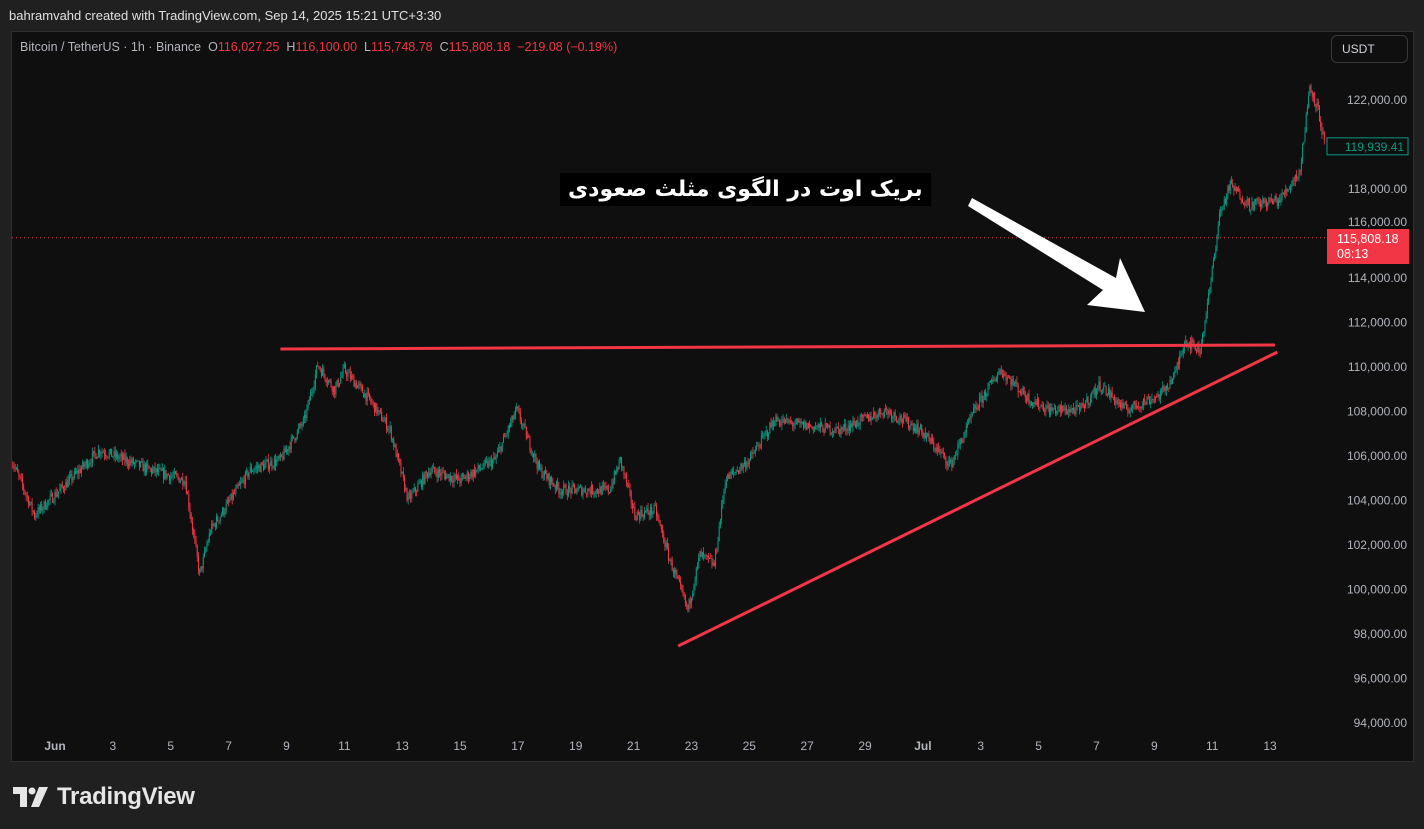 This screenshot has width=1424, height=829. What do you see at coordinates (291, 47) in the screenshot?
I see `high-label: H` at bounding box center [291, 47].